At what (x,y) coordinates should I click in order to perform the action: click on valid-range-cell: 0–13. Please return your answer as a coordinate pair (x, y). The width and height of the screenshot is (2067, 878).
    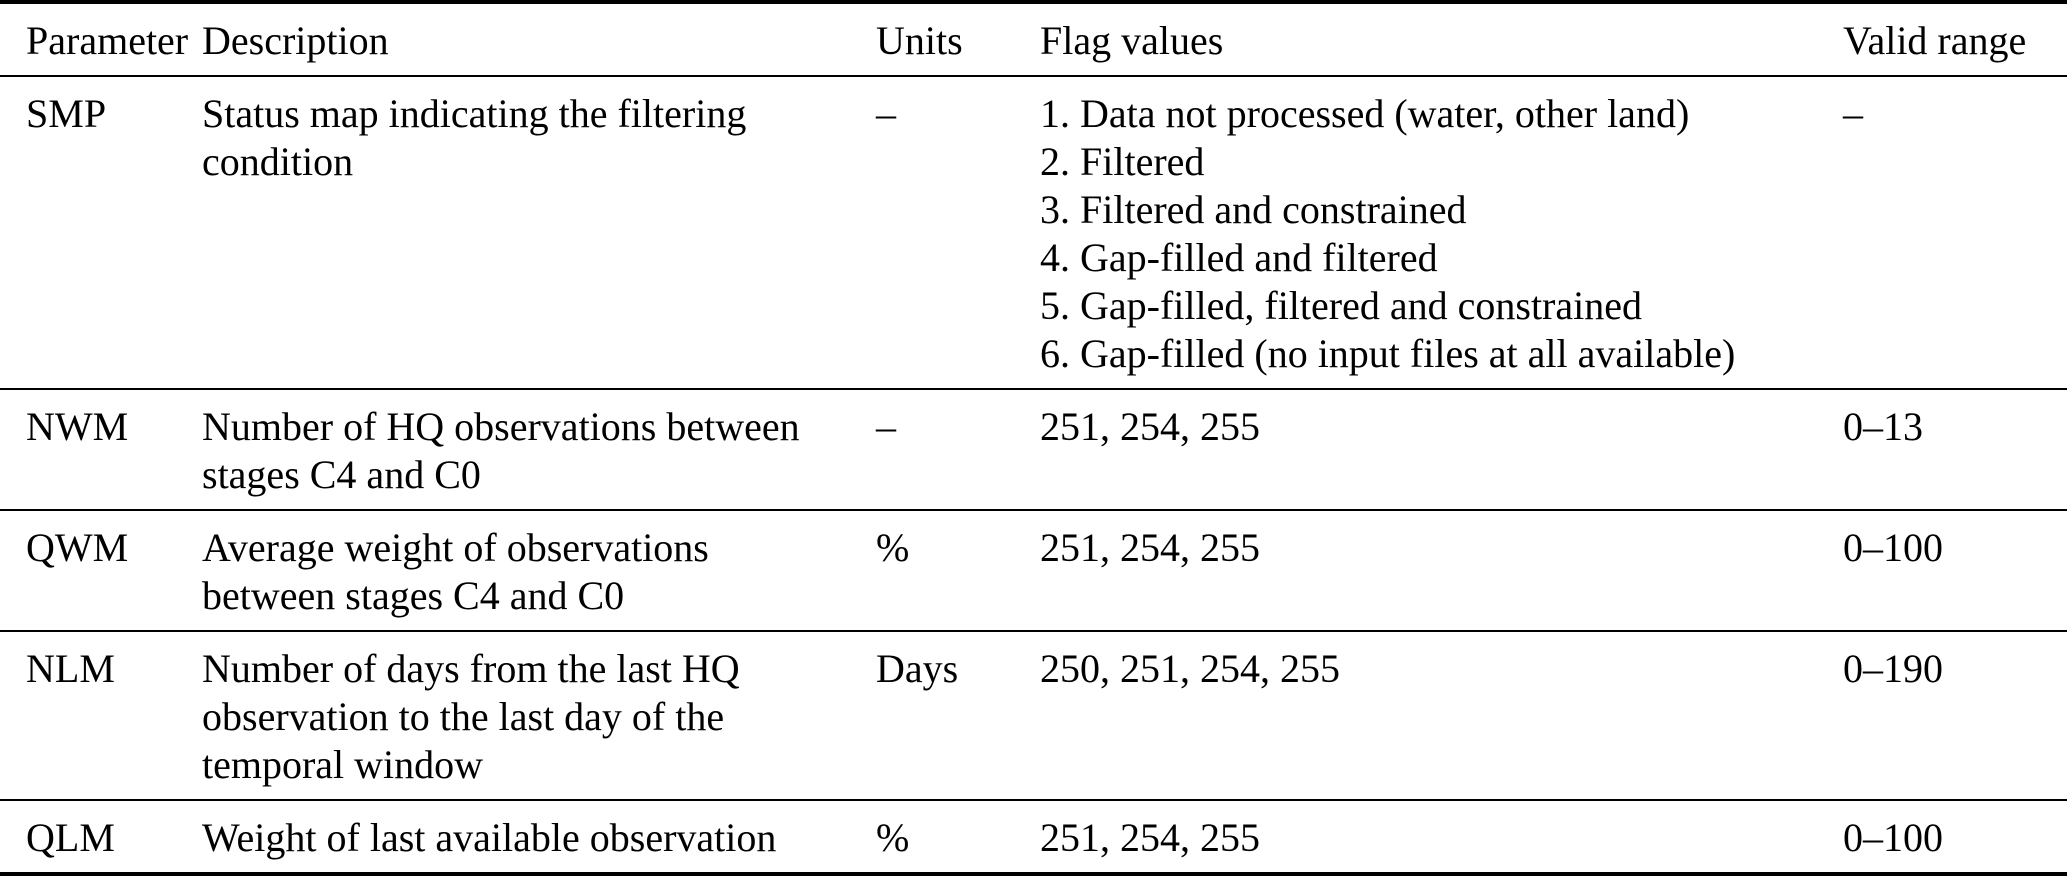
    Looking at the image, I should click on (1883, 426).